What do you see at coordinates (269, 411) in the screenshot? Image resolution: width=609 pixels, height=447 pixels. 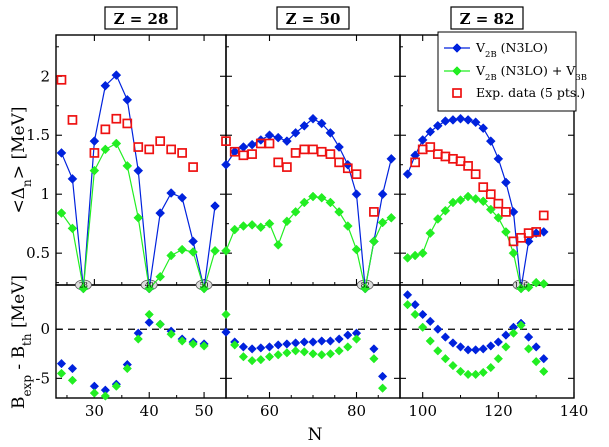 I see `x-tick-label: 60` at bounding box center [269, 411].